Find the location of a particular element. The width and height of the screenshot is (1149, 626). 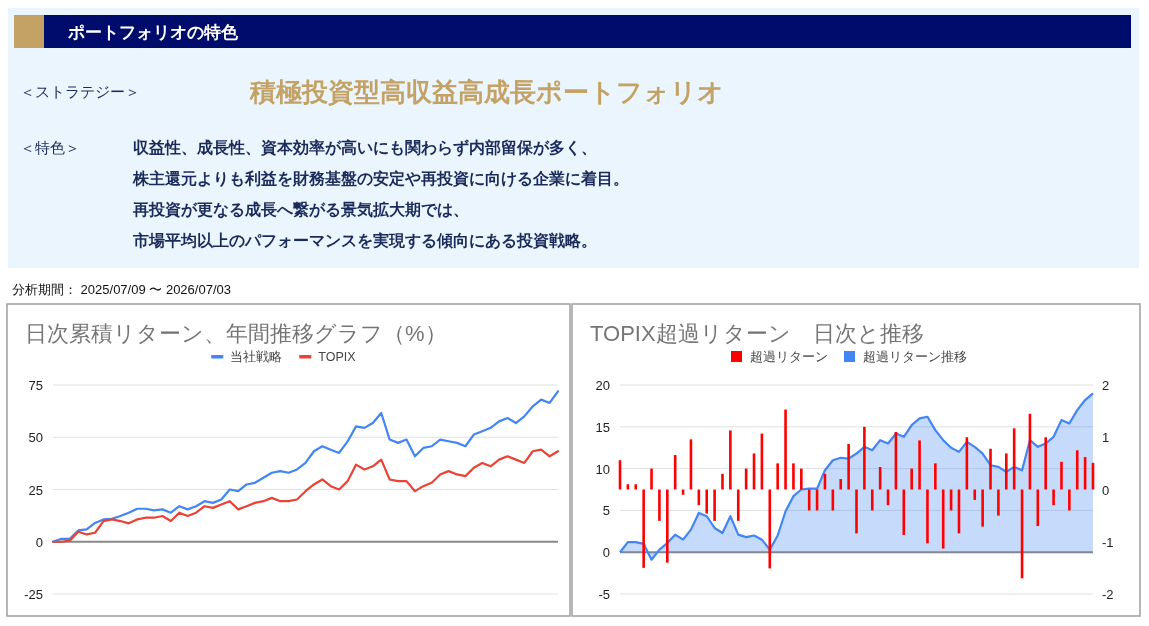

text: ＜特色＞ is located at coordinates (50, 147).